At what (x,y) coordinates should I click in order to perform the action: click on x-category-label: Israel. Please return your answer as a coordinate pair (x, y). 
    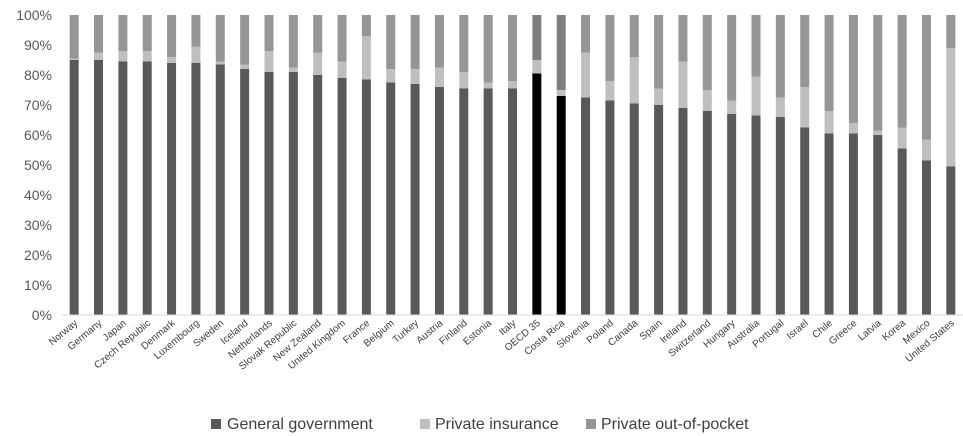
    Looking at the image, I should click on (798, 330).